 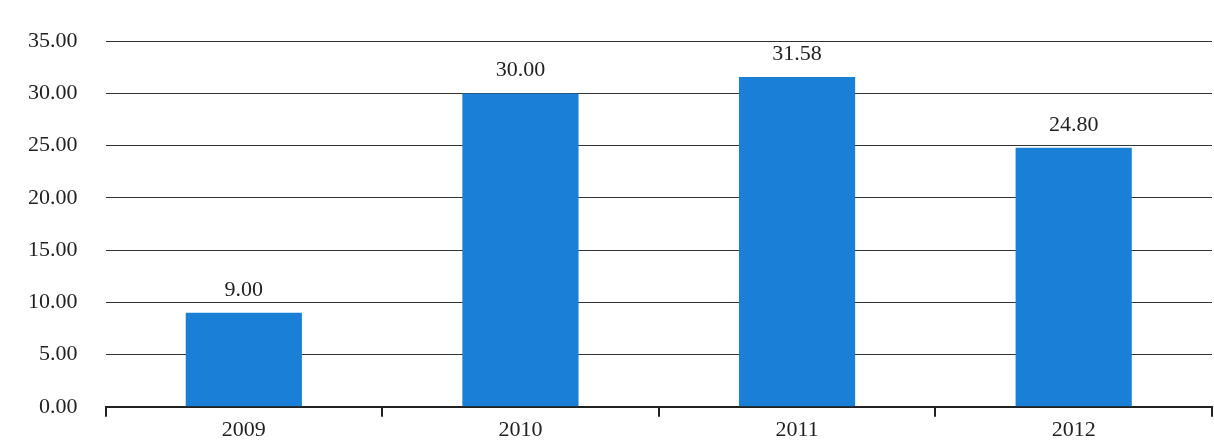 What do you see at coordinates (1073, 123) in the screenshot?
I see `data-label: 24.80` at bounding box center [1073, 123].